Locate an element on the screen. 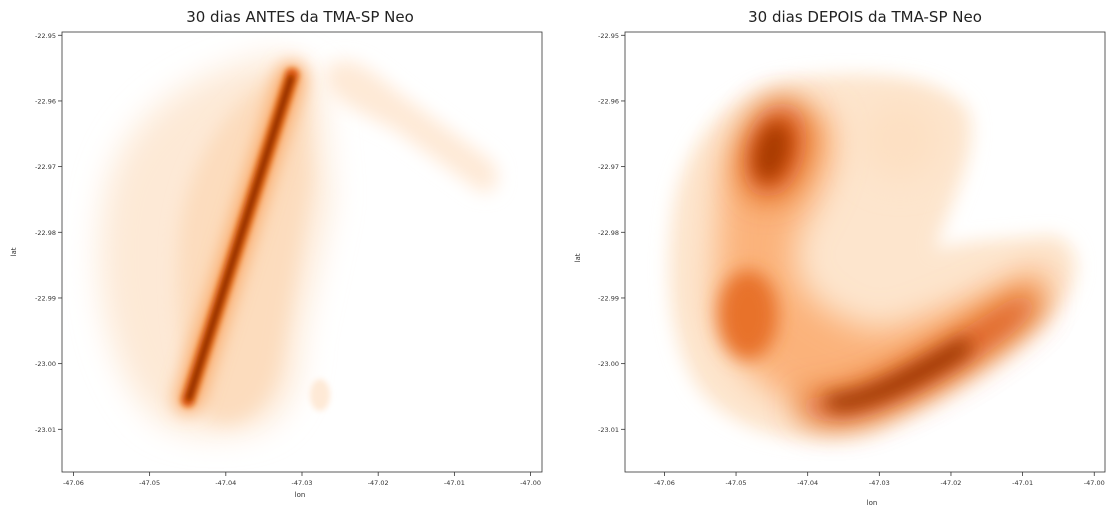 This screenshot has width=1113, height=509. right-y-tick-label: -22.98 is located at coordinates (608, 233).